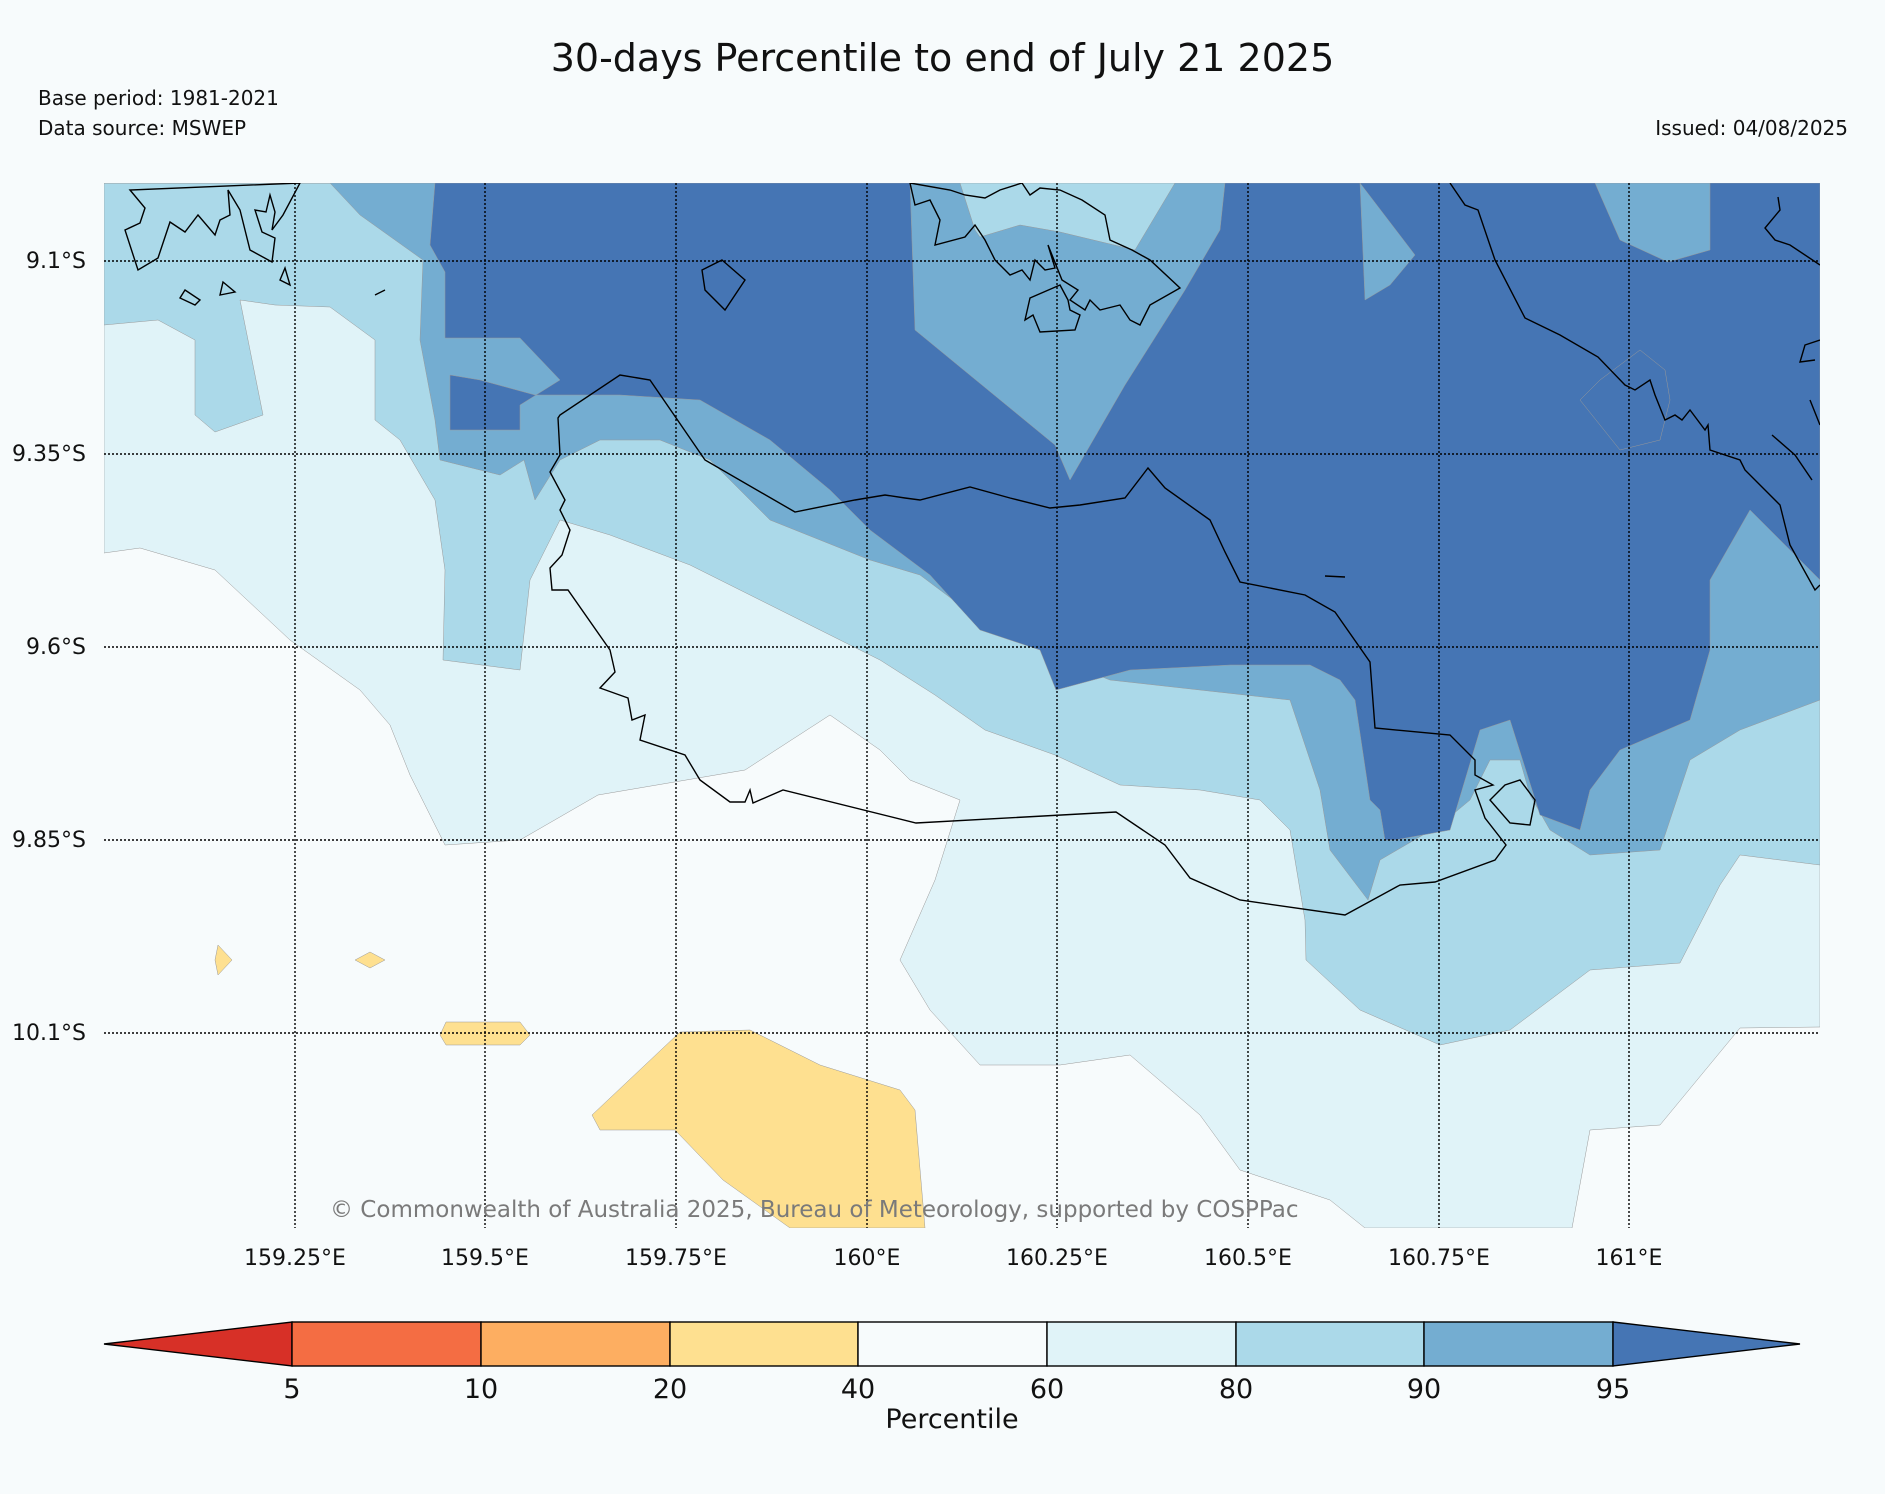 The image size is (1885, 1494). Describe the element at coordinates (1335, 576) in the screenshot. I see `coastline-islet-dash` at that location.